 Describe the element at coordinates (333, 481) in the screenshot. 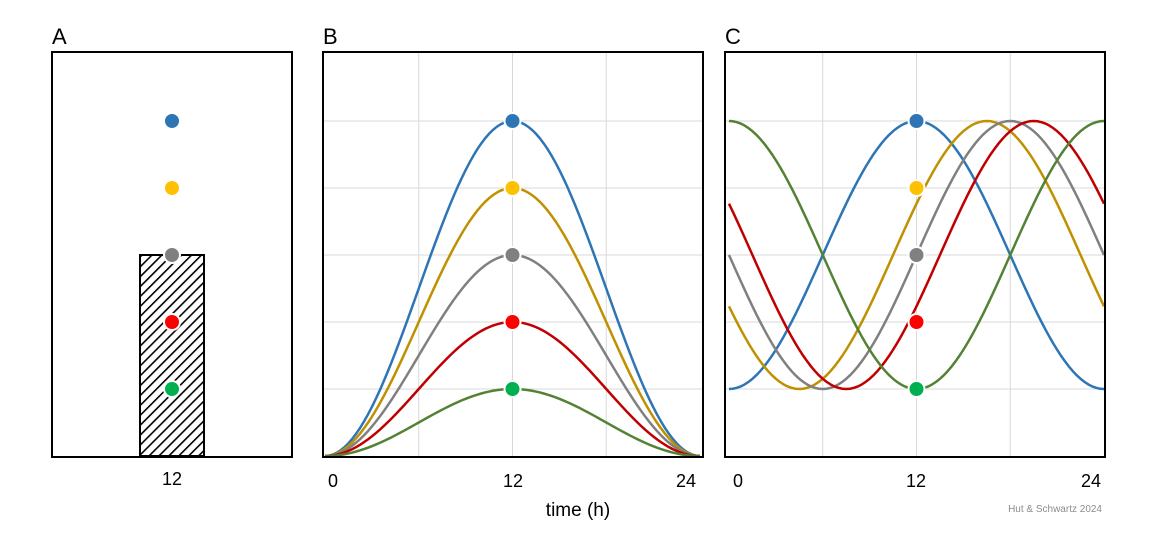

I see `panel-b-x-tick-0: 0` at that location.